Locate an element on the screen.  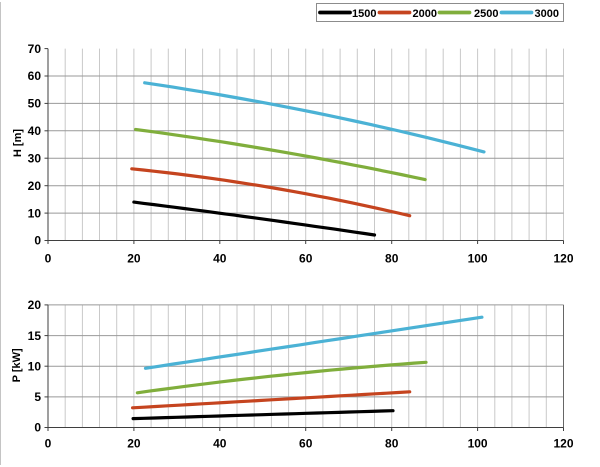
svg-text: 2000 is located at coordinates (425, 14).